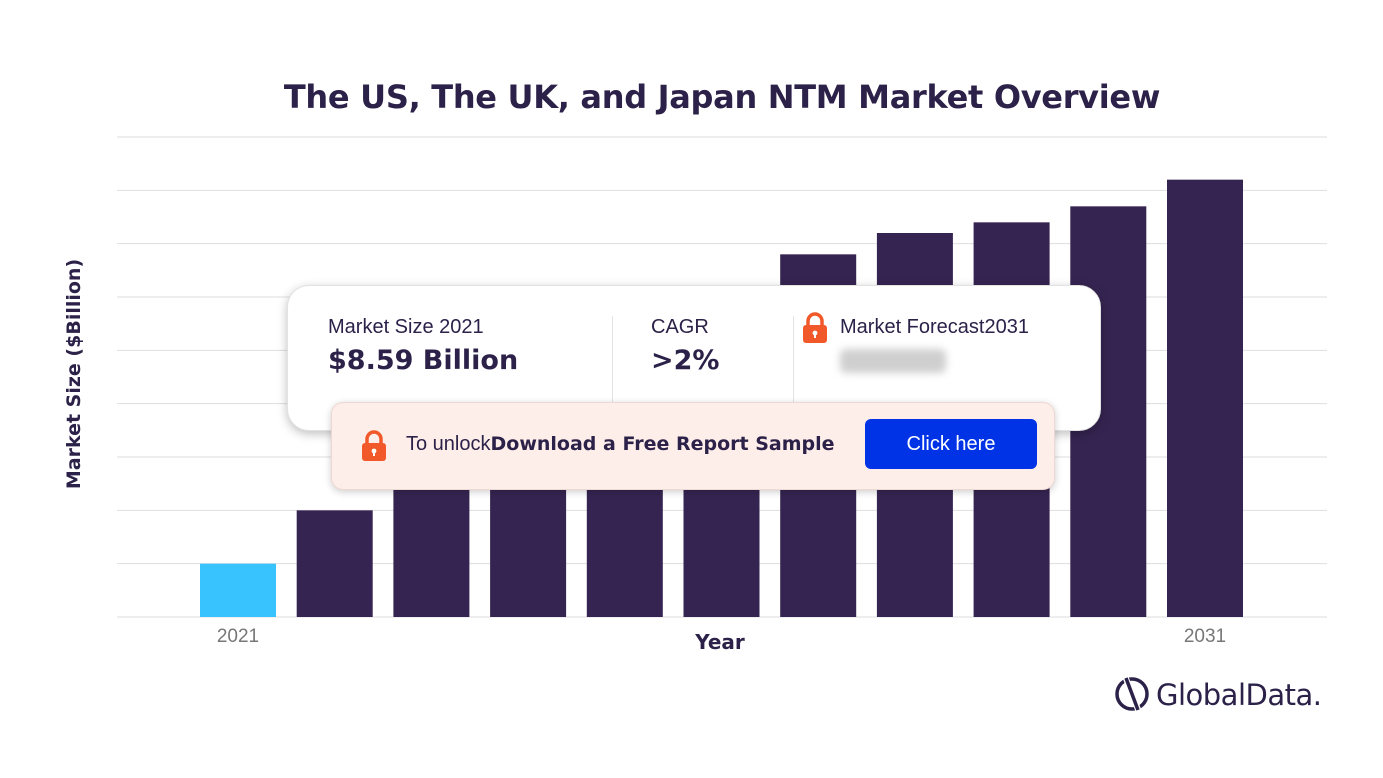 This screenshot has height=778, width=1383. Describe the element at coordinates (720, 642) in the screenshot. I see `x-axis-label: Year` at that location.